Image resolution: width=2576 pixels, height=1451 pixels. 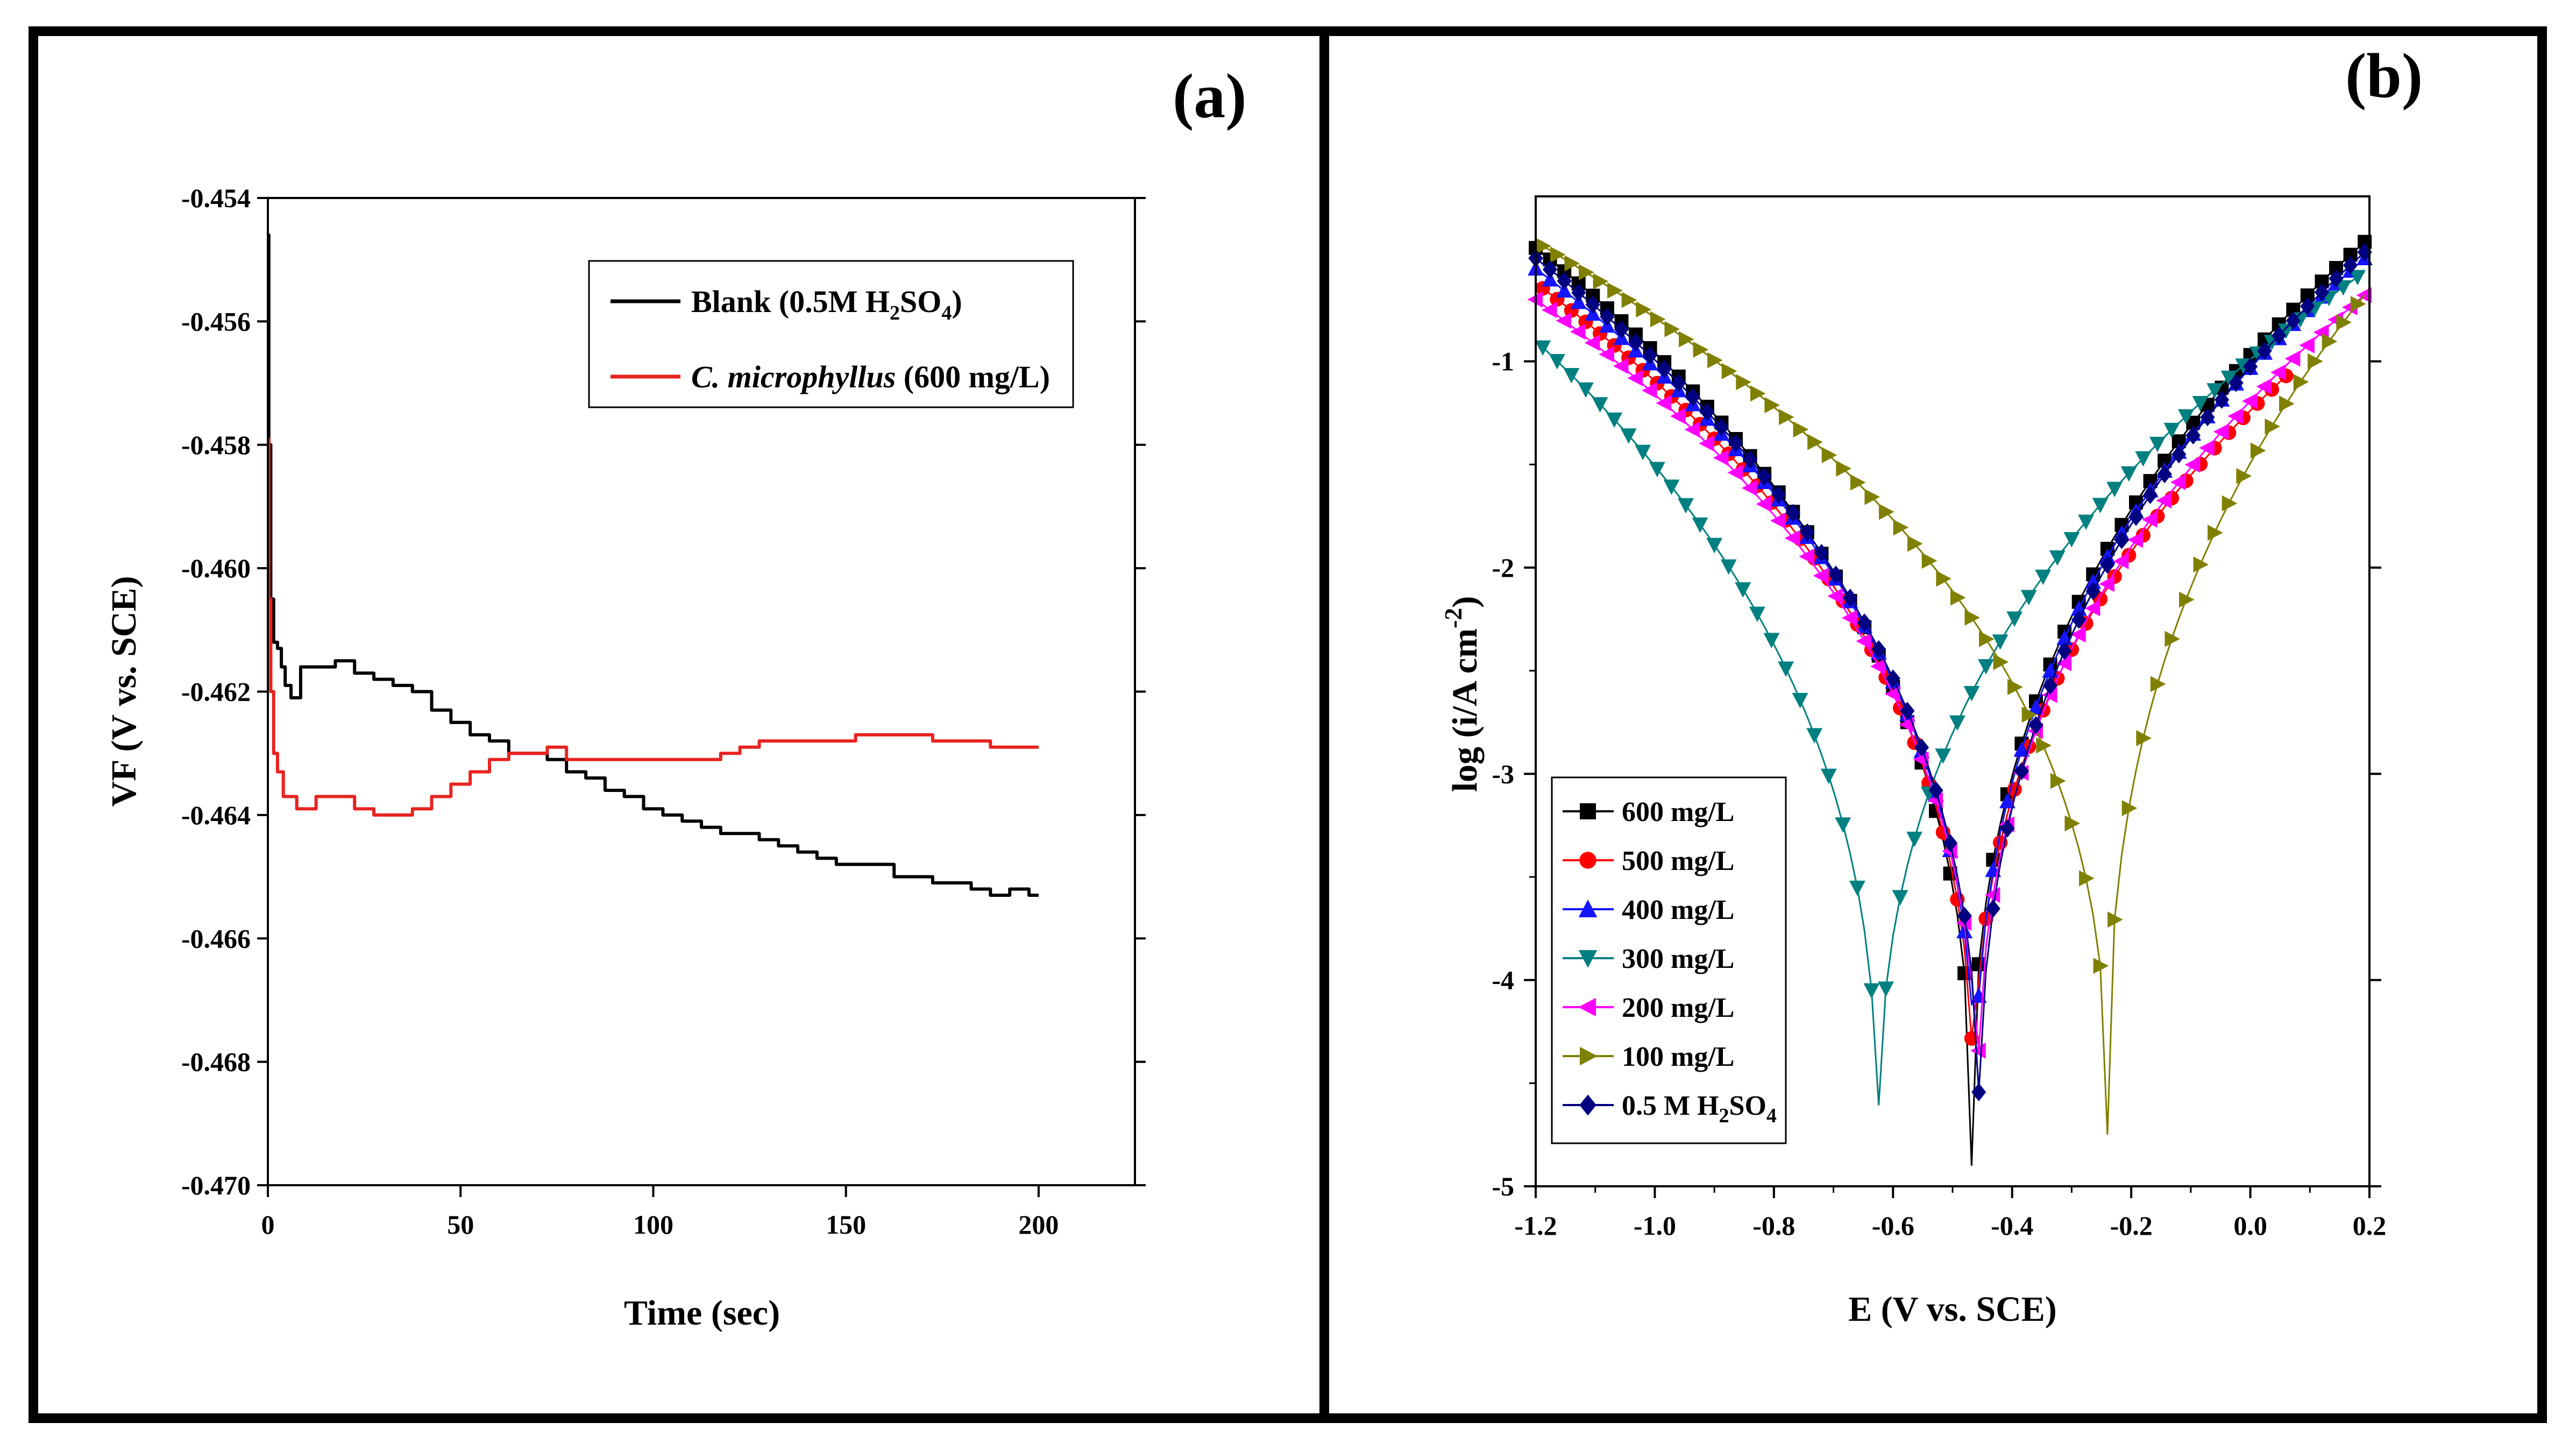 What do you see at coordinates (831, 334) in the screenshot?
I see `chart-a-legend-box` at bounding box center [831, 334].